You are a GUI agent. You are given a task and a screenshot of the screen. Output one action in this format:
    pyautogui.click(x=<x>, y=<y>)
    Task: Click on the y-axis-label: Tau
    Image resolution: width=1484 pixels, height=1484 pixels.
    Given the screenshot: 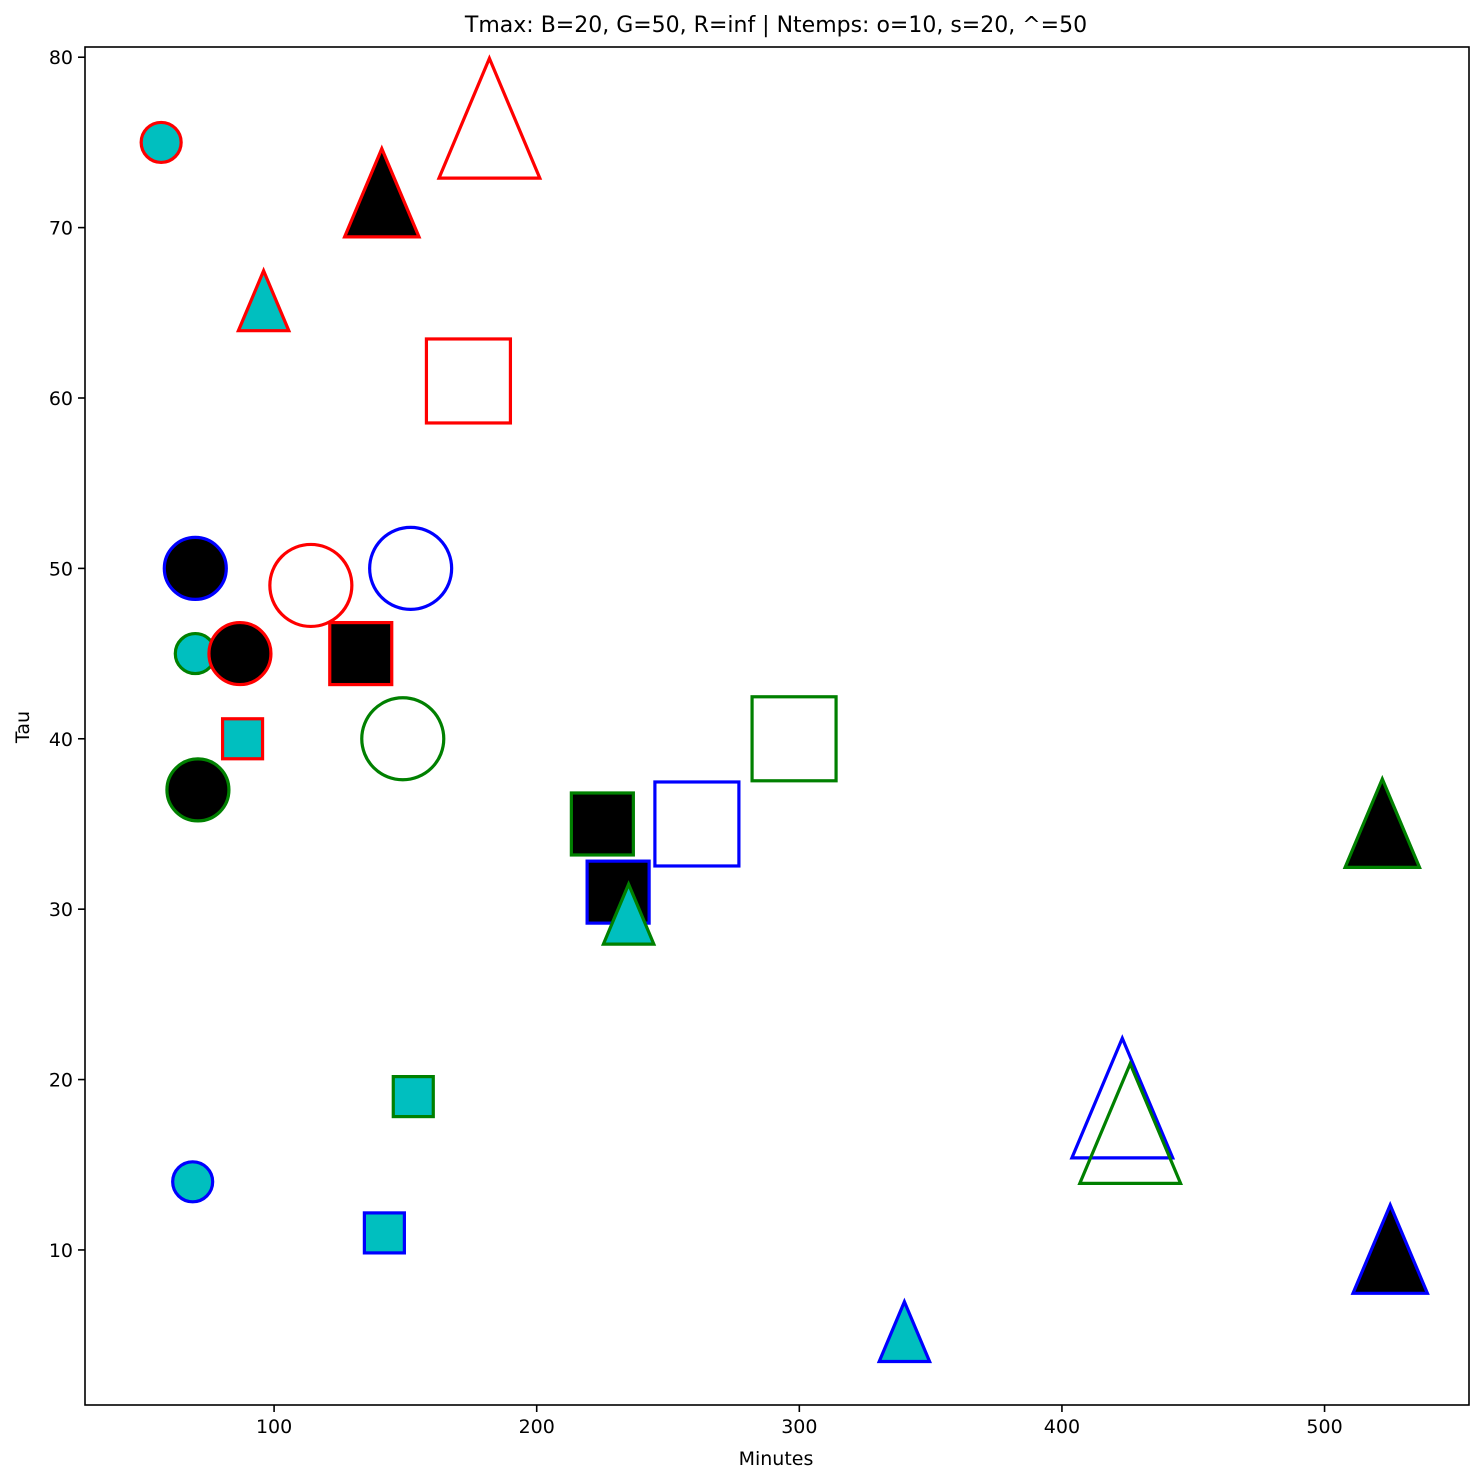 What is the action you would take?
    pyautogui.click(x=23, y=727)
    